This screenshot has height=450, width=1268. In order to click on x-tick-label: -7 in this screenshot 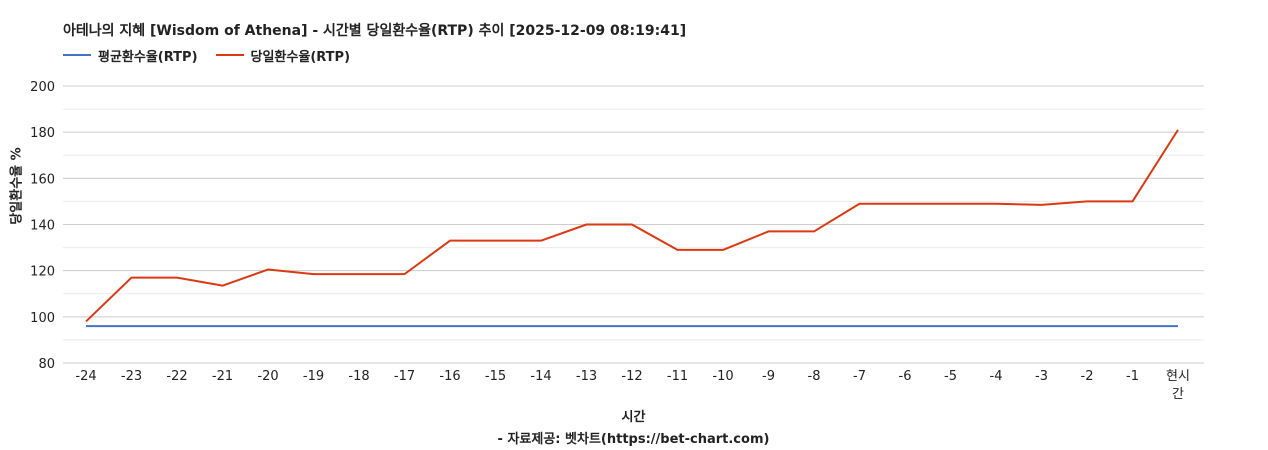, I will do `click(859, 376)`.